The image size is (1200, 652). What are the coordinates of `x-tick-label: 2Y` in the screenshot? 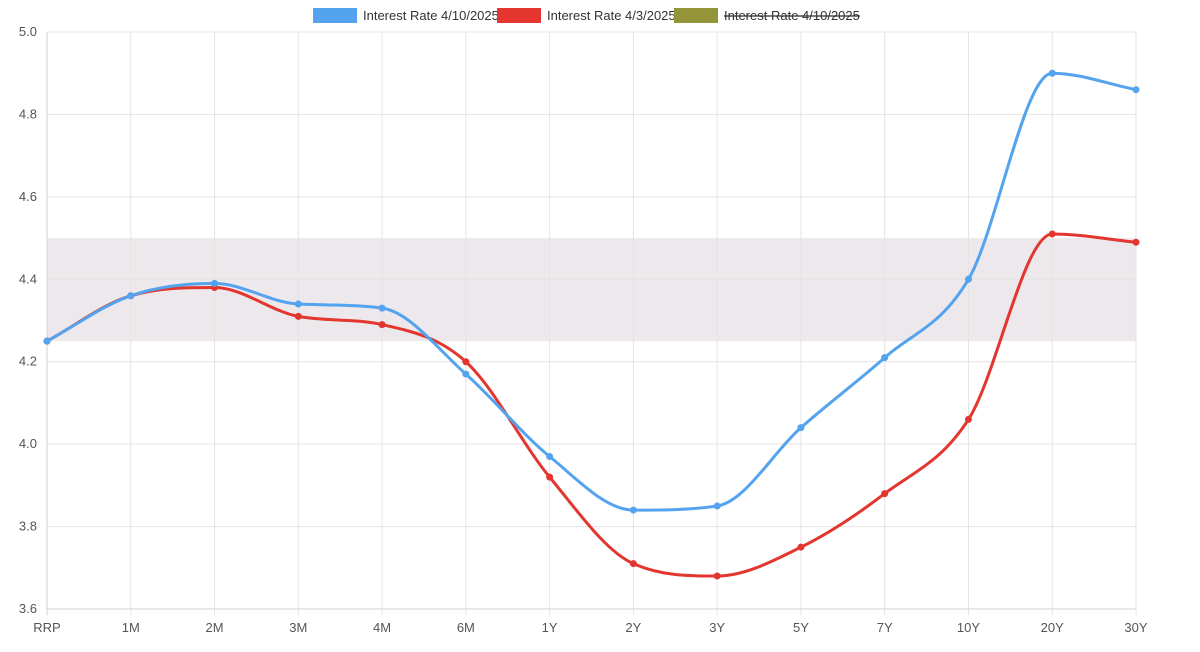 It's located at (633, 627).